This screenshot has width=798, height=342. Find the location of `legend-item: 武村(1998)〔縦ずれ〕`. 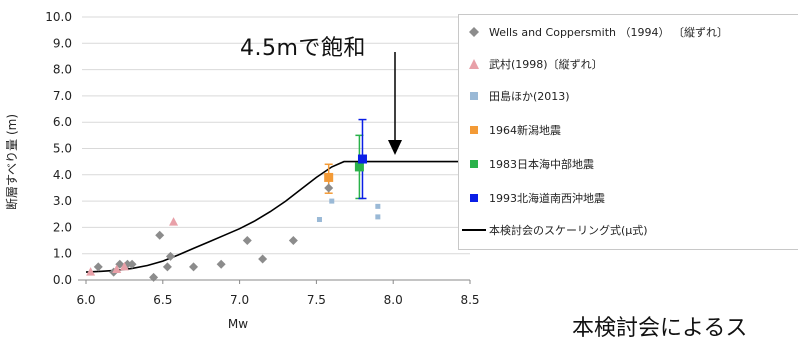

legend-item: 武村(1998)〔縦ずれ〕 is located at coordinates (531, 64).